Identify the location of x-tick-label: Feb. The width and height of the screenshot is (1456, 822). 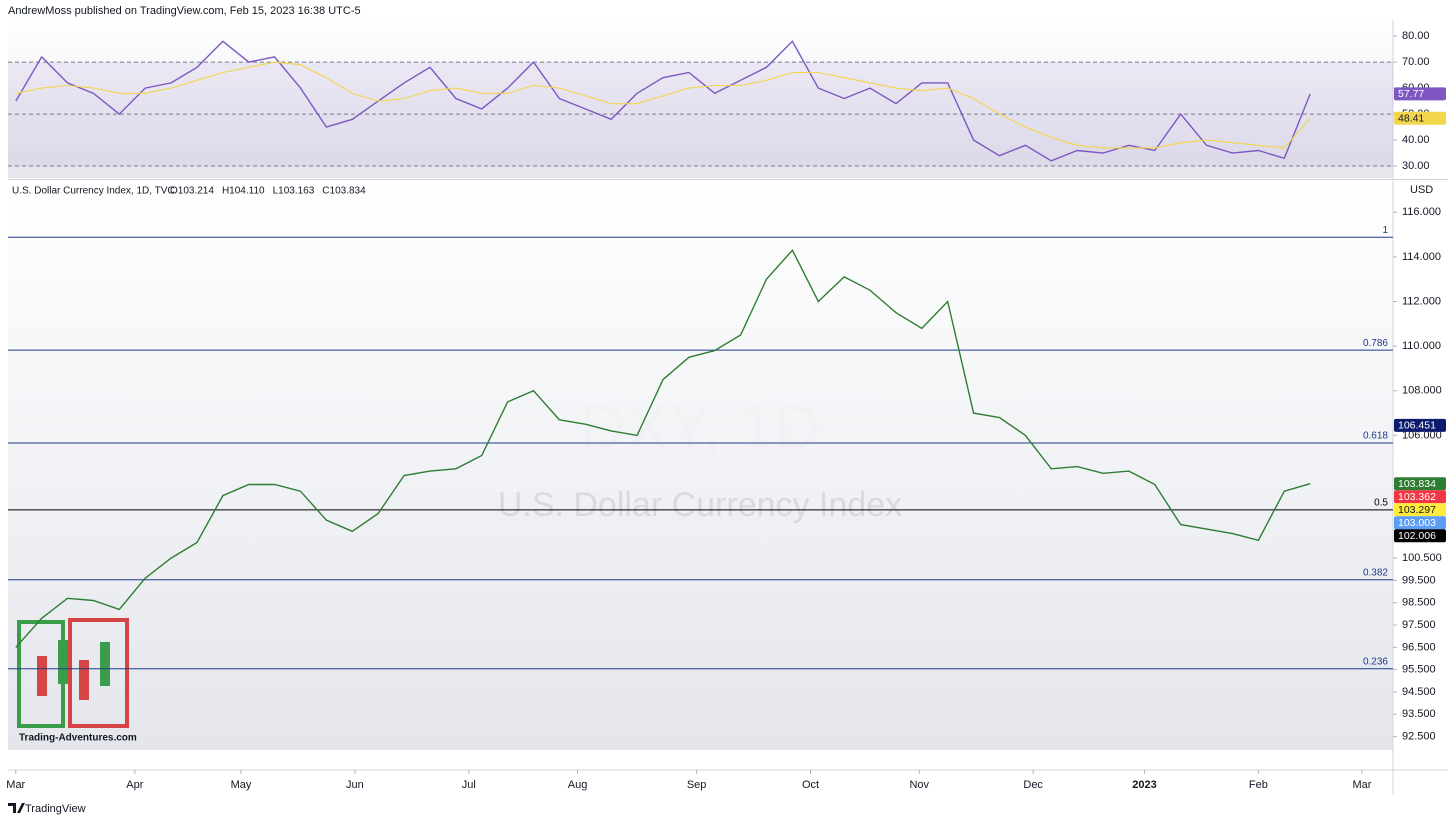
(1258, 785).